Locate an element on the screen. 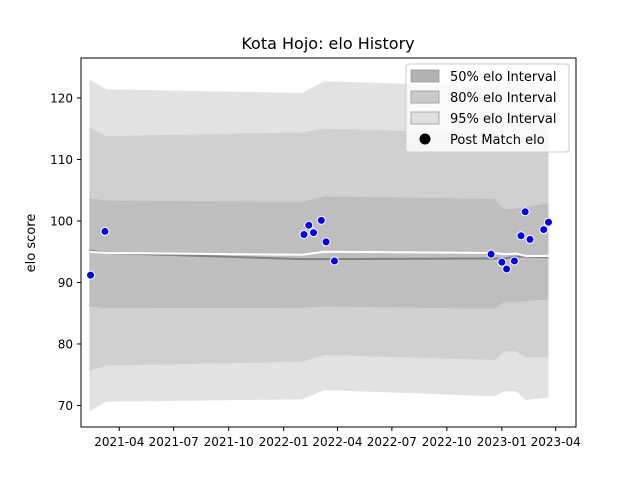 This screenshot has height=480, width=640. legend-swatch-band95 is located at coordinates (425, 118).